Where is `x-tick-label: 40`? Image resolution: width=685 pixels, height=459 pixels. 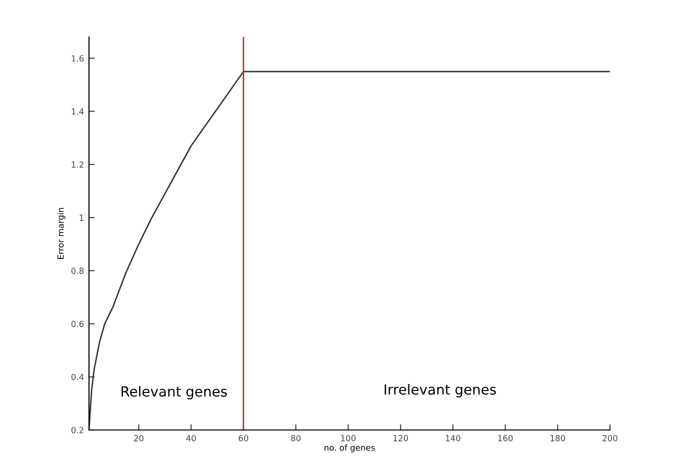 x-tick-label: 40 is located at coordinates (191, 438).